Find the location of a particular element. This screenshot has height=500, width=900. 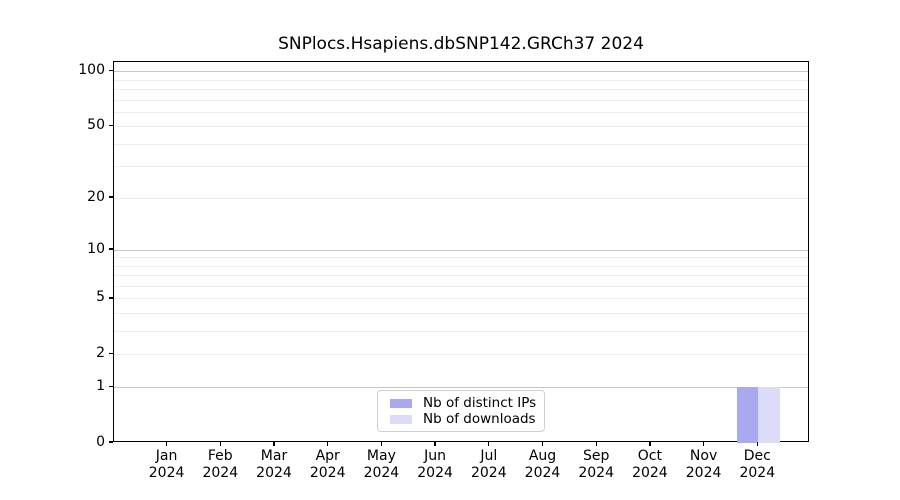

x-tick-apr is located at coordinates (328, 444).